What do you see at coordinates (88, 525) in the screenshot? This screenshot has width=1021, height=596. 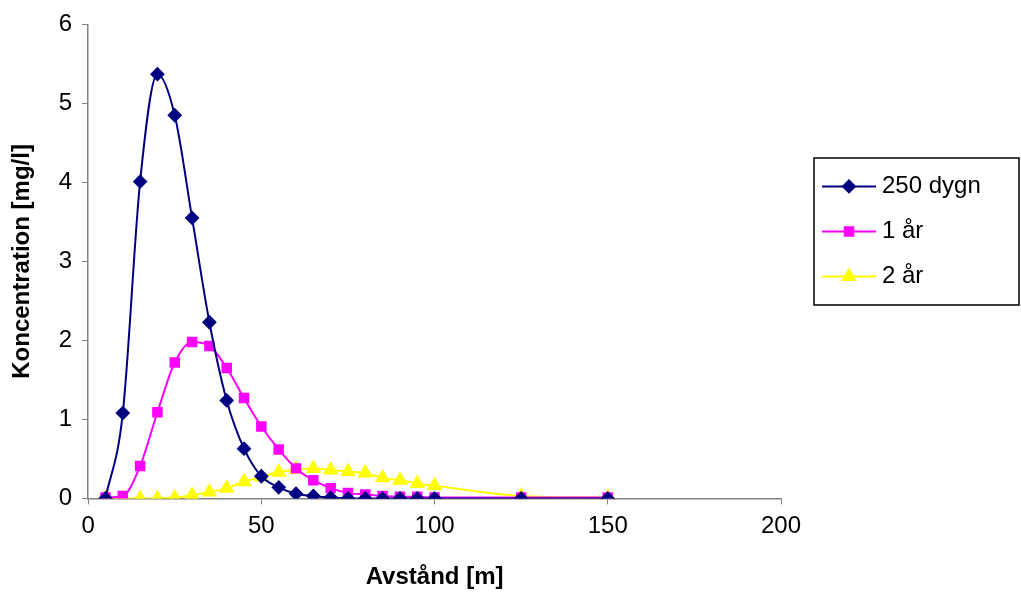 I see `x-tick-label: 0` at bounding box center [88, 525].